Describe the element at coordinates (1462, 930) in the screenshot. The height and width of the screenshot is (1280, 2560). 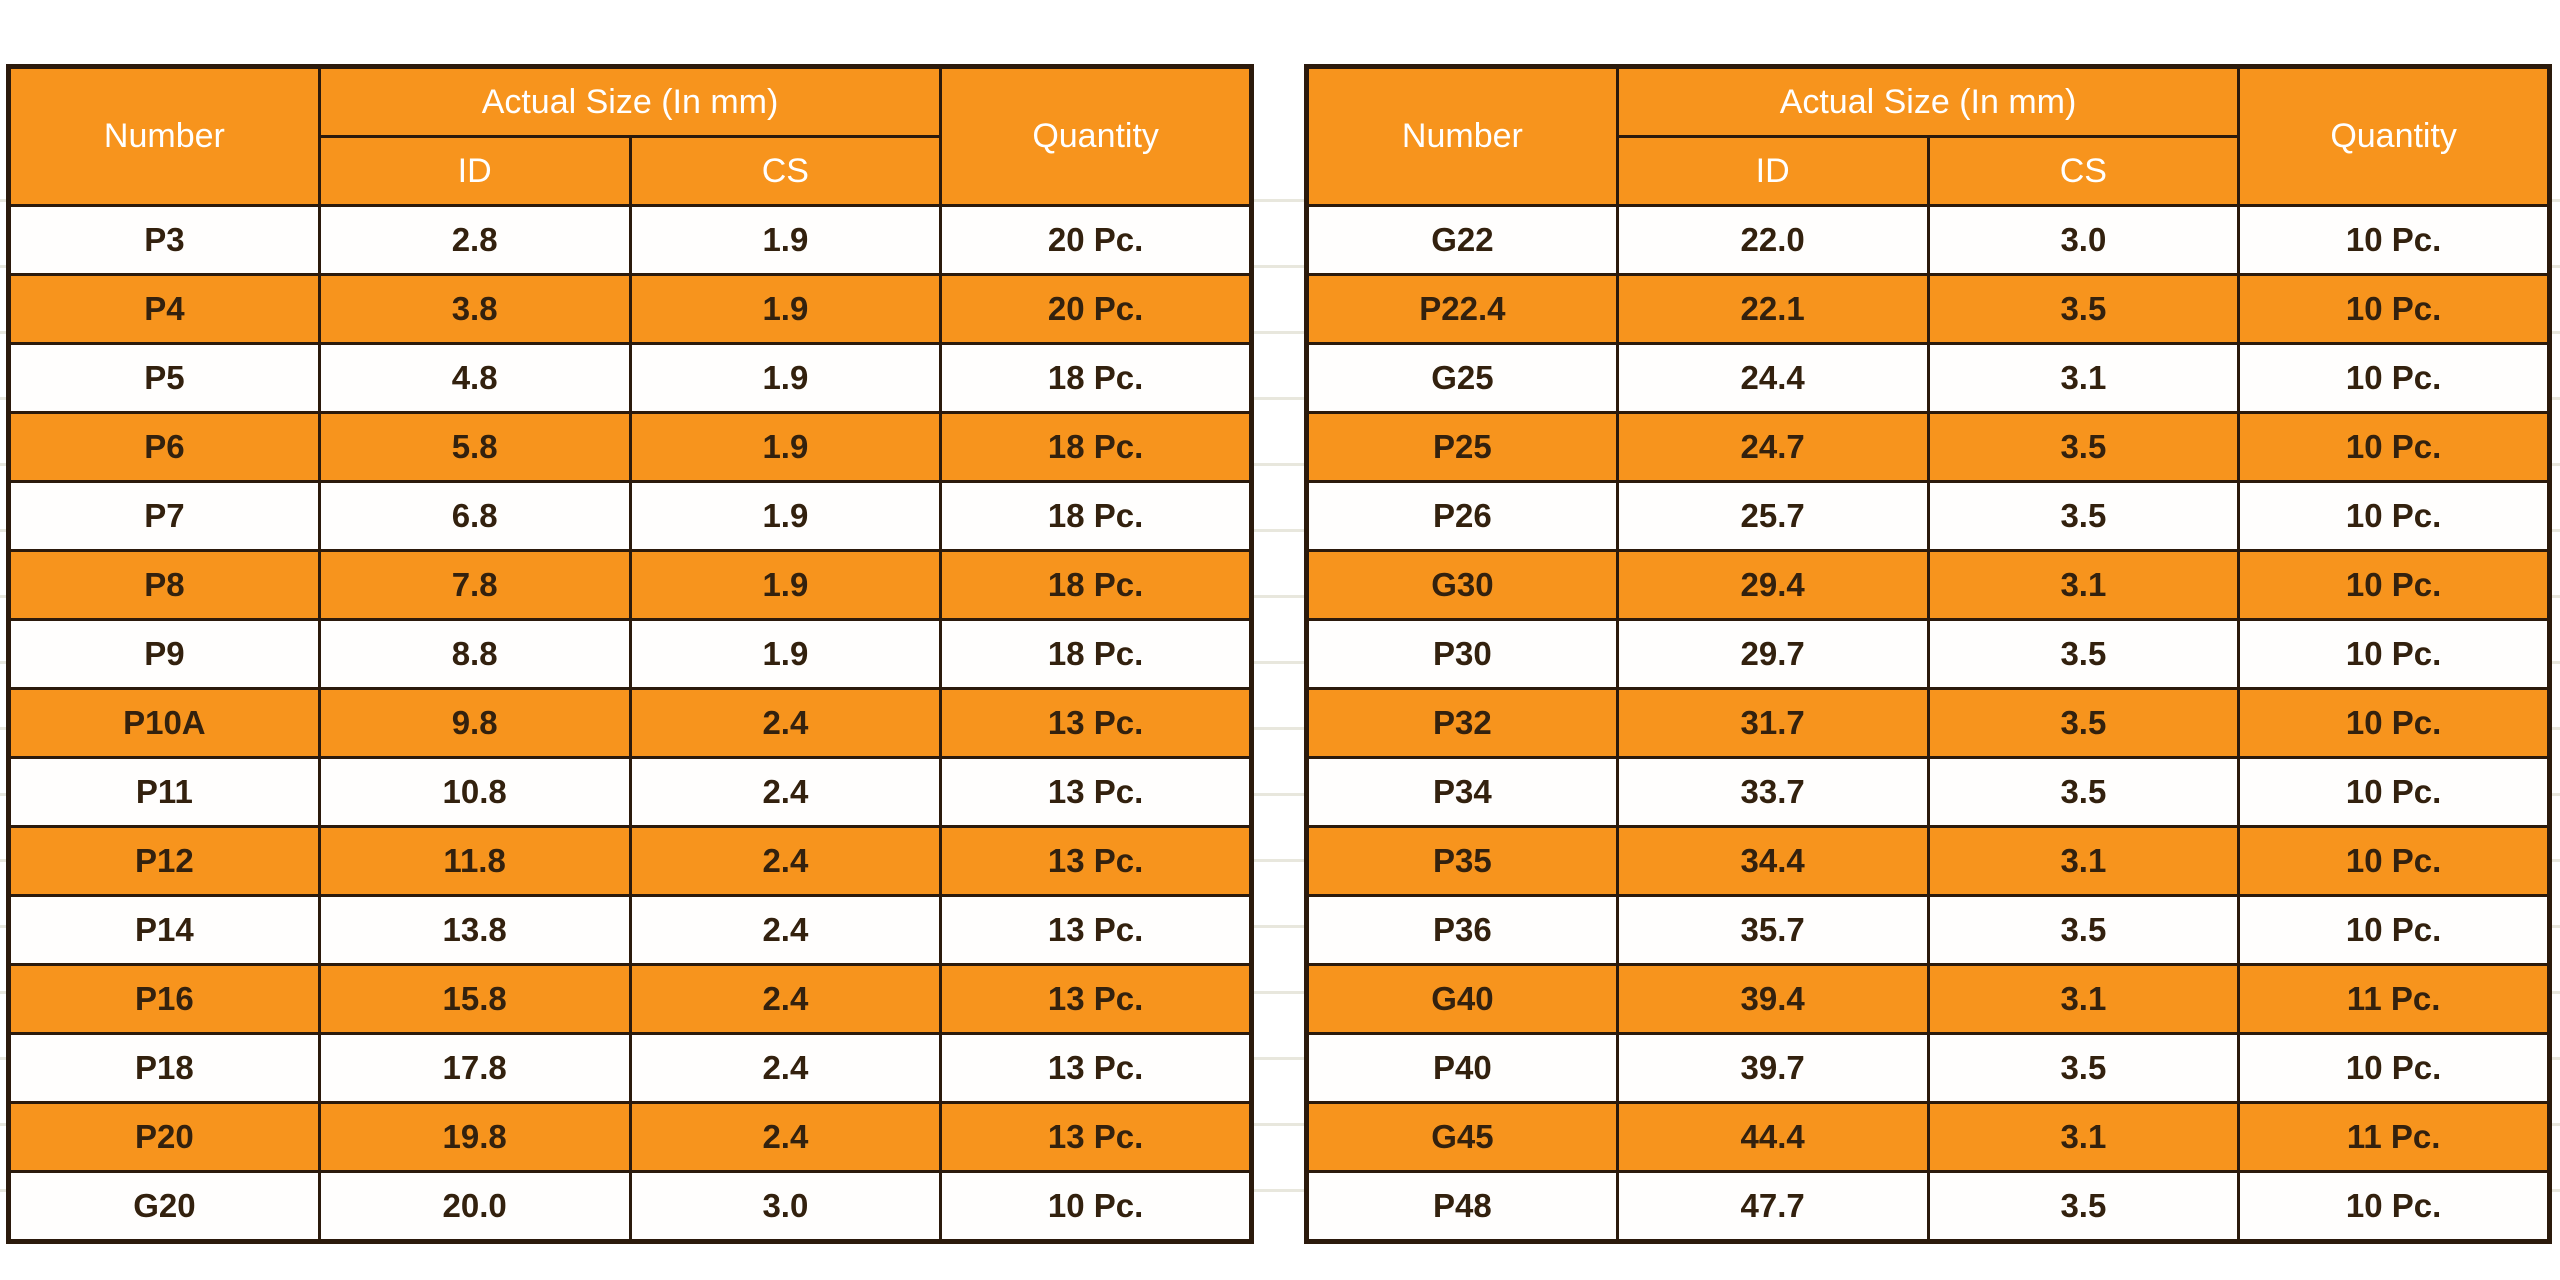
I see `number-cell: P36` at that location.